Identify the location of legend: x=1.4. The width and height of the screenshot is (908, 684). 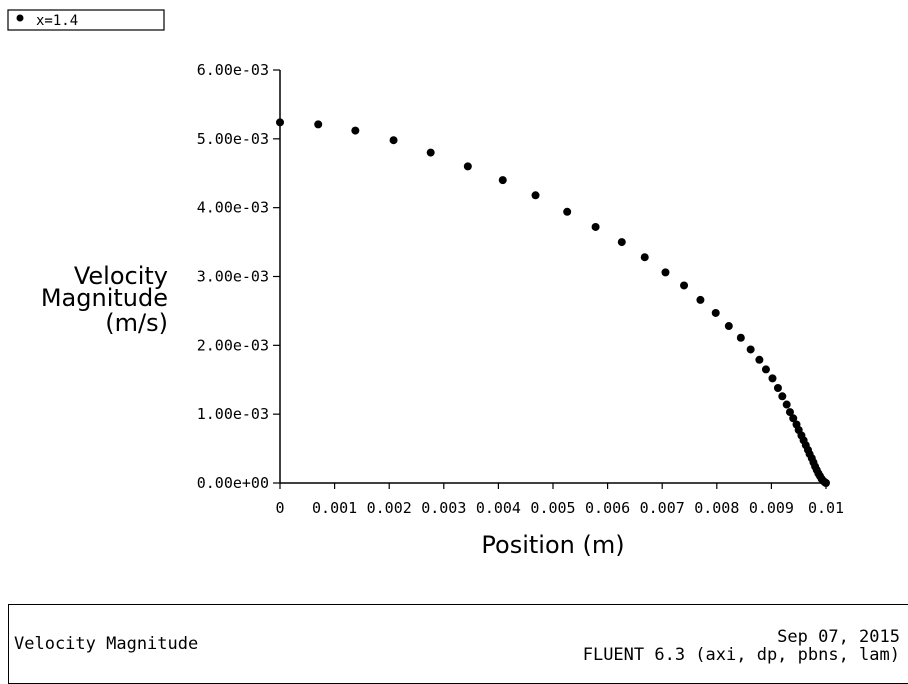
(86, 20).